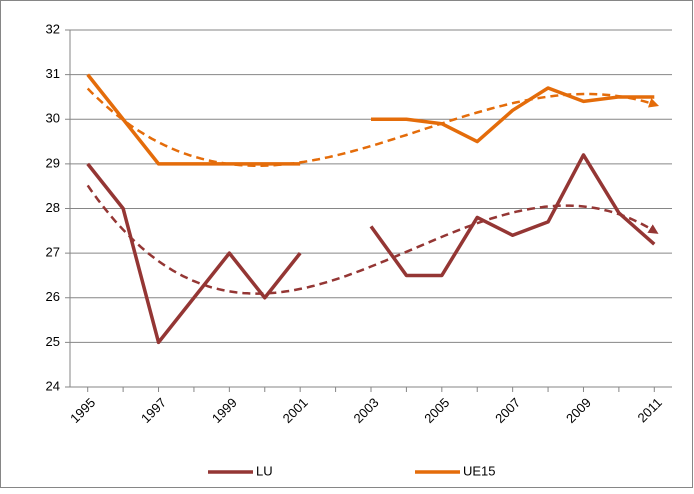 The height and width of the screenshot is (494, 694). What do you see at coordinates (53, 162) in the screenshot?
I see `y-tick-label: 29` at bounding box center [53, 162].